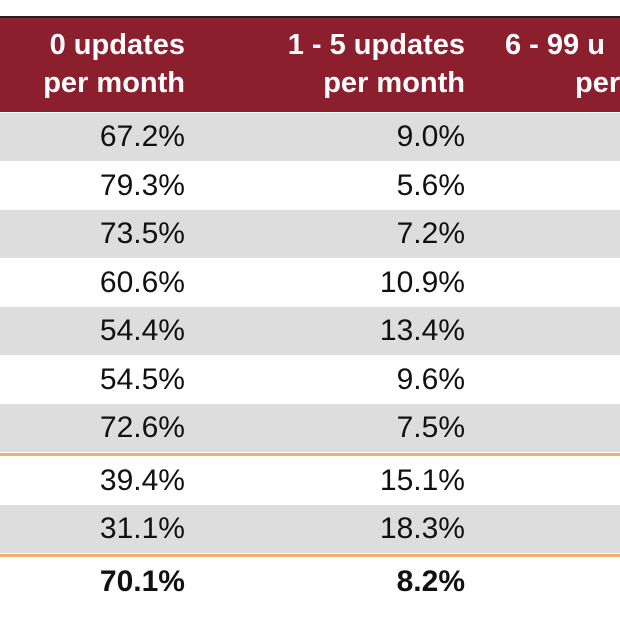  I want to click on cell: 39.4%, so click(142, 480).